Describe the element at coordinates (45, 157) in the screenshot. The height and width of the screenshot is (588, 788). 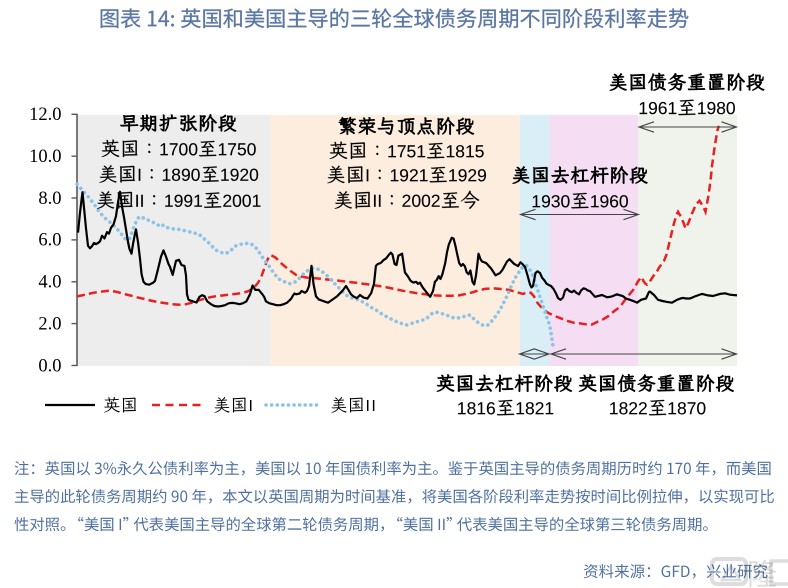
I see `svg-text: 10.0` at that location.